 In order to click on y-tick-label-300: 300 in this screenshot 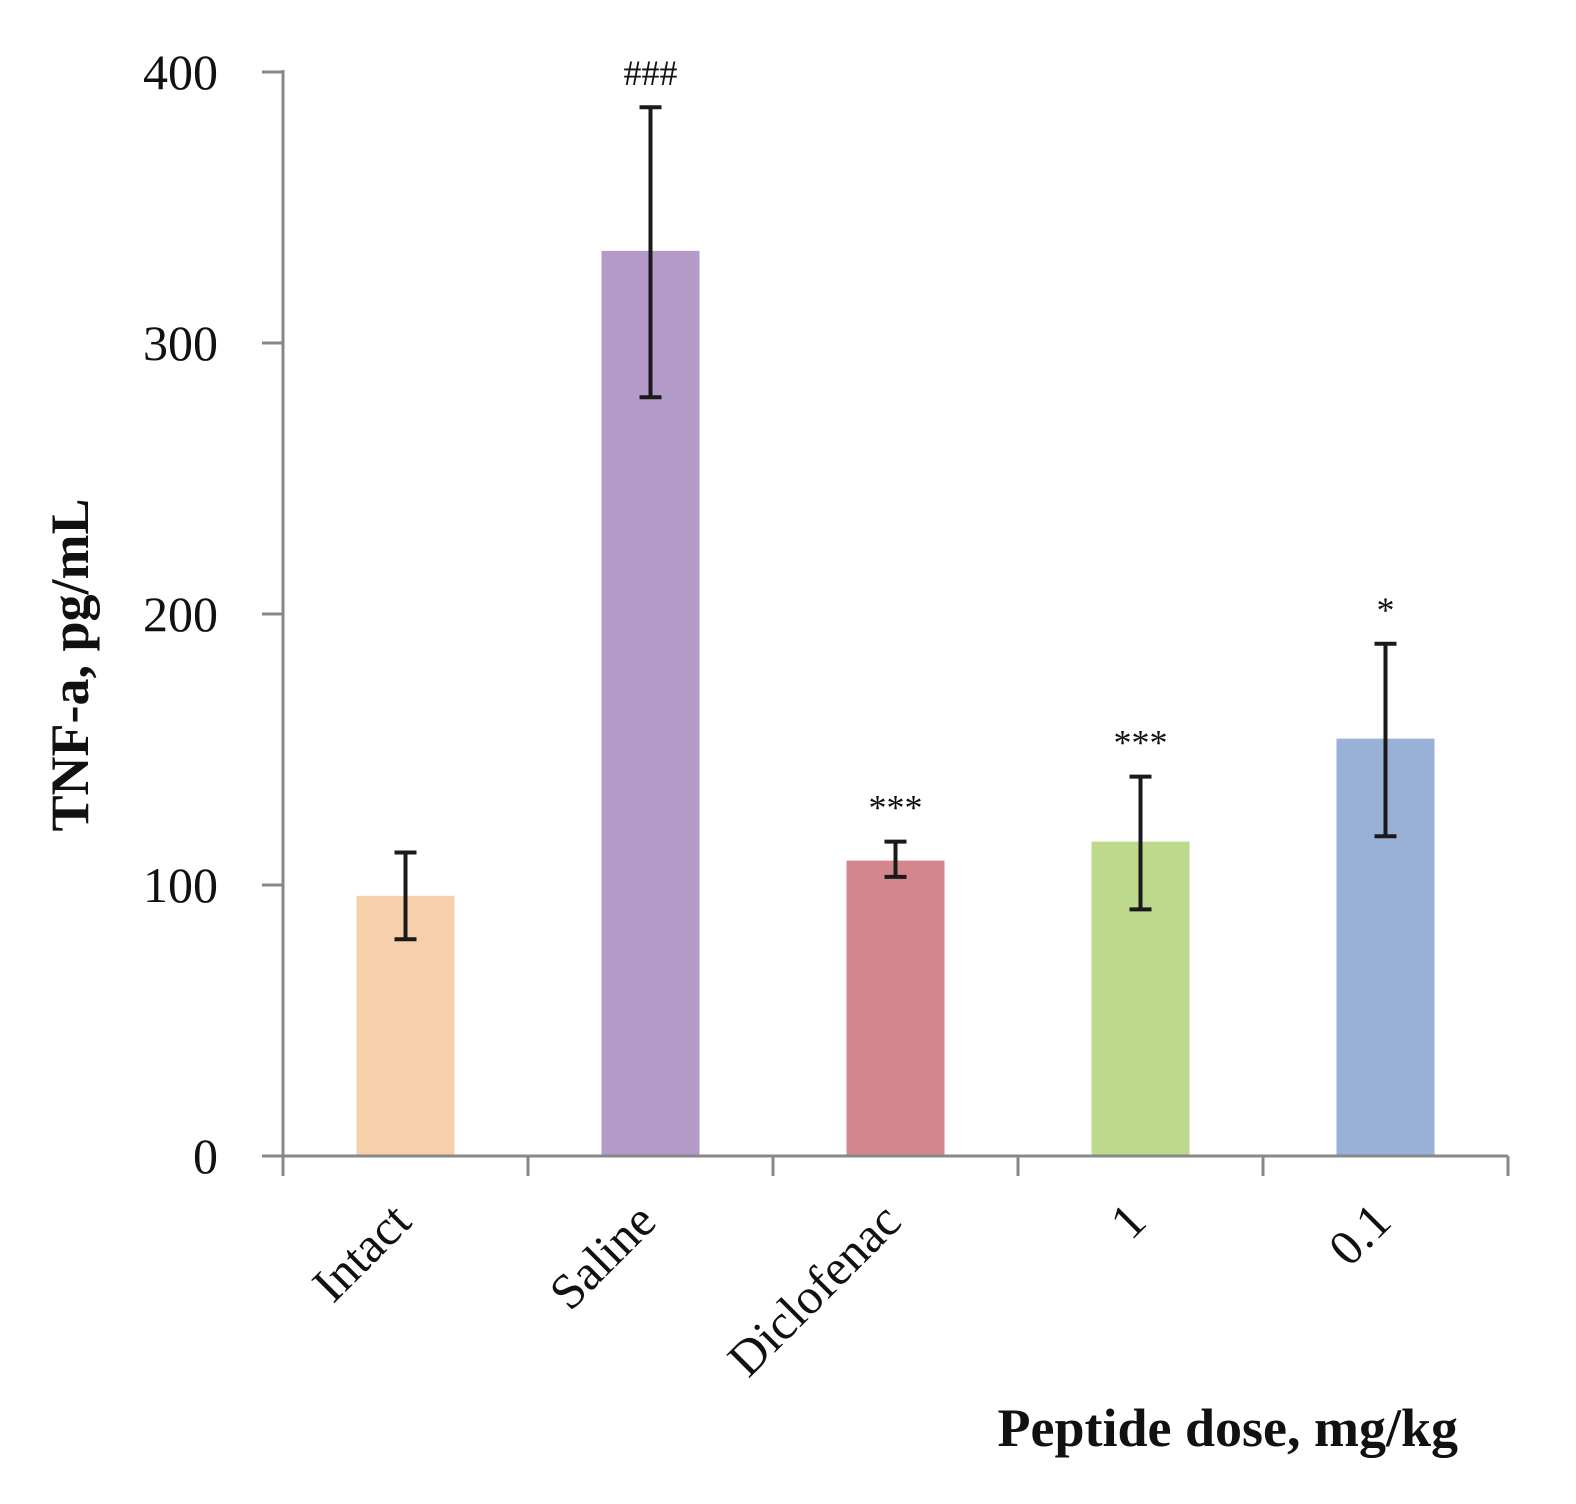, I will do `click(180, 343)`.